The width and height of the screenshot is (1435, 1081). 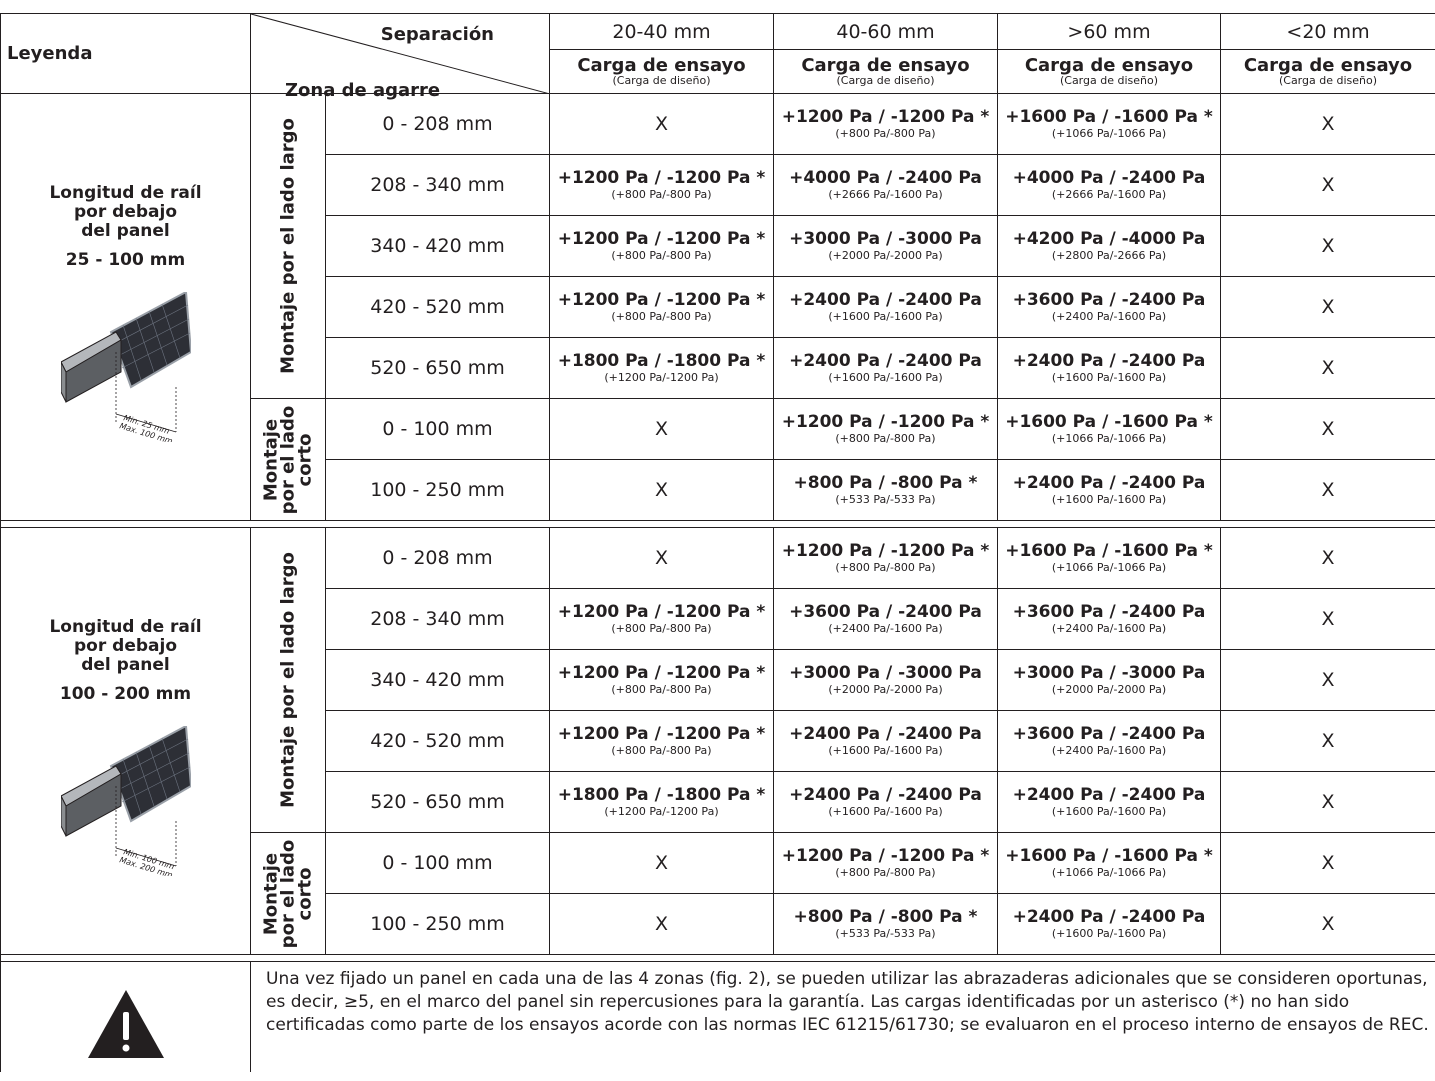 What do you see at coordinates (661, 795) in the screenshot?
I see `test-load-value: +1800 Pa / -1800 Pa *` at bounding box center [661, 795].